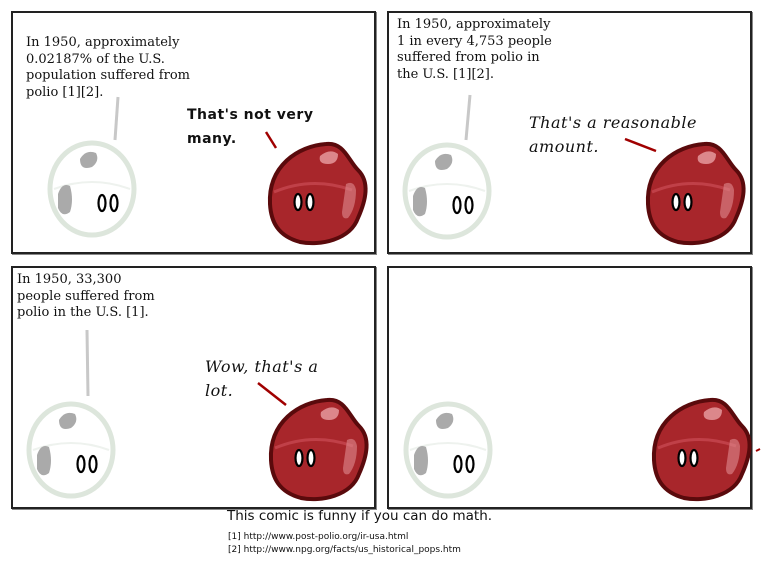 The width and height of the screenshot is (761, 565). I want to click on red-speech: Wow, that's a lot., so click(262, 378).